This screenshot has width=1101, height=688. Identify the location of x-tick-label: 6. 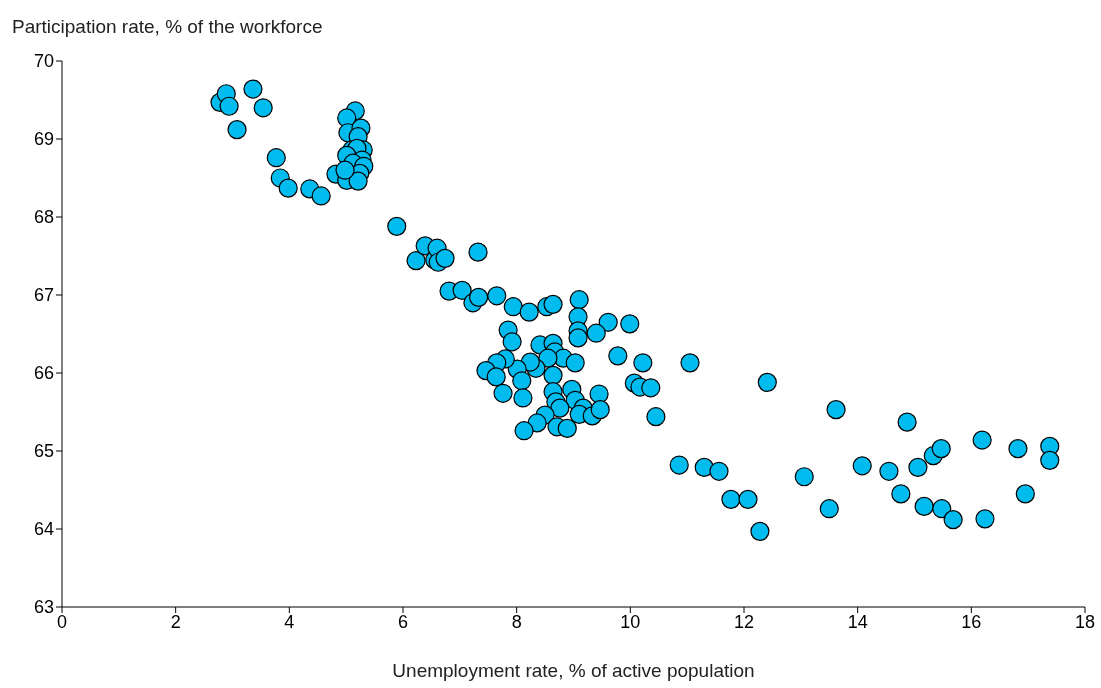
(403, 621).